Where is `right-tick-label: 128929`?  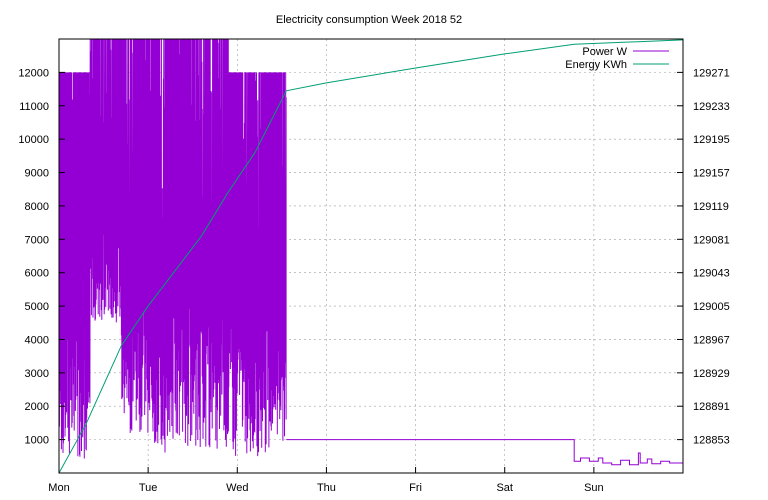 right-tick-label: 128929 is located at coordinates (711, 374).